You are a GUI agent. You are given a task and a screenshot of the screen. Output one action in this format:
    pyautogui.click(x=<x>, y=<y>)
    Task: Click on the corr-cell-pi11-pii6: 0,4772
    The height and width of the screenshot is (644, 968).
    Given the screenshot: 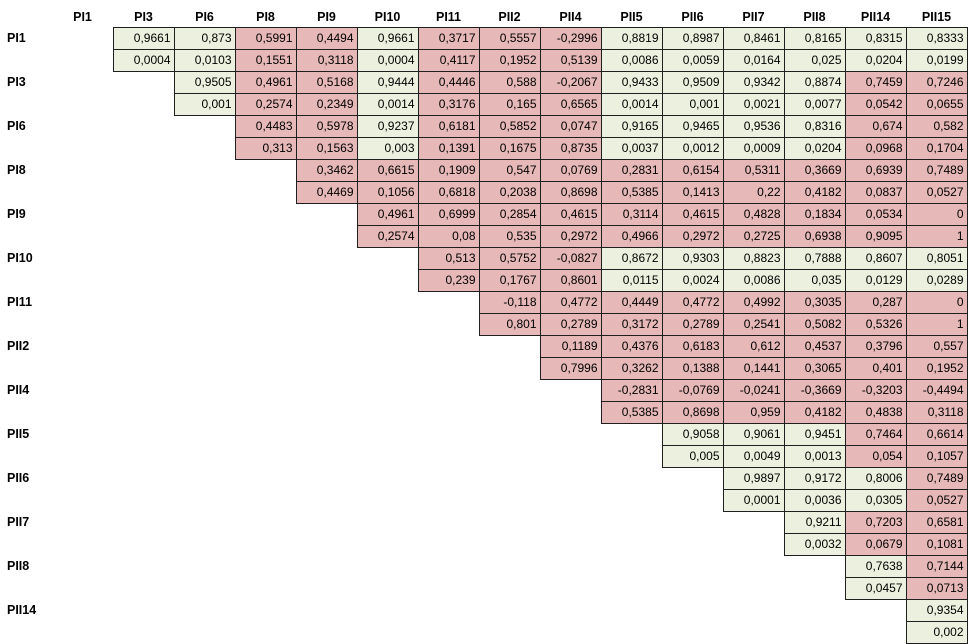 What is the action you would take?
    pyautogui.click(x=692, y=302)
    